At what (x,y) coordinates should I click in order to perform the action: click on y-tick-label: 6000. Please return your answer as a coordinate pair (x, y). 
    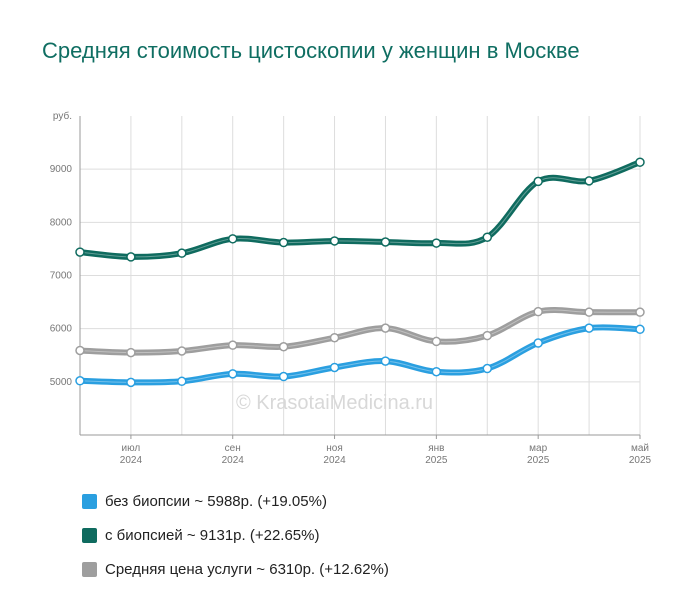
    Looking at the image, I should click on (61, 329).